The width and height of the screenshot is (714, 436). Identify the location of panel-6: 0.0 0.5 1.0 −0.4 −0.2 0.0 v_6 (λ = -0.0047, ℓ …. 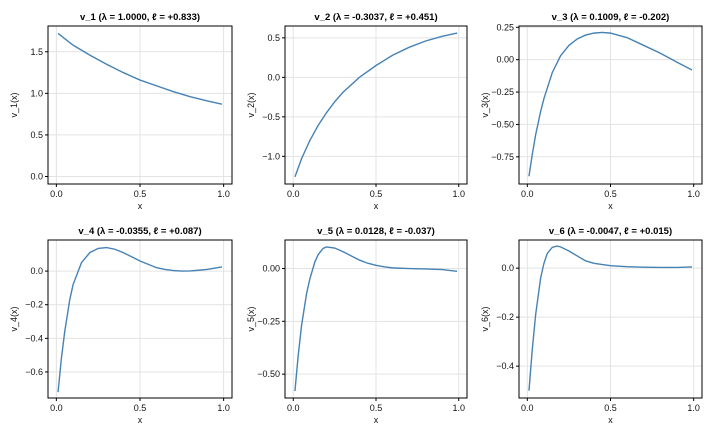
(591, 325).